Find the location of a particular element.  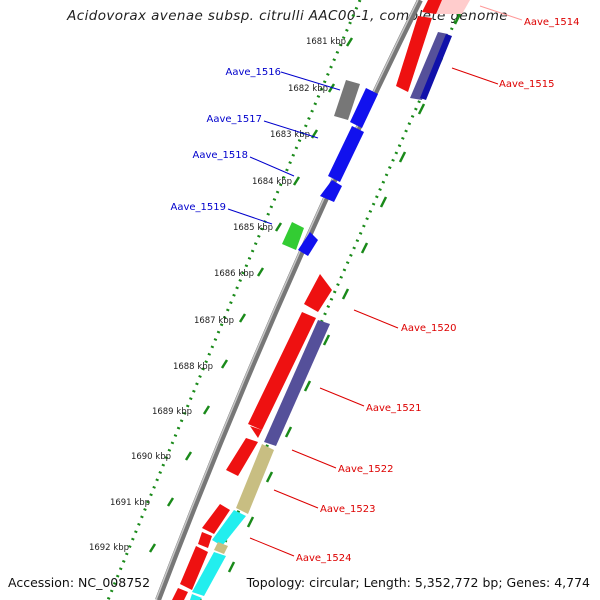

gene-label: Aave_1521 is located at coordinates (394, 408).